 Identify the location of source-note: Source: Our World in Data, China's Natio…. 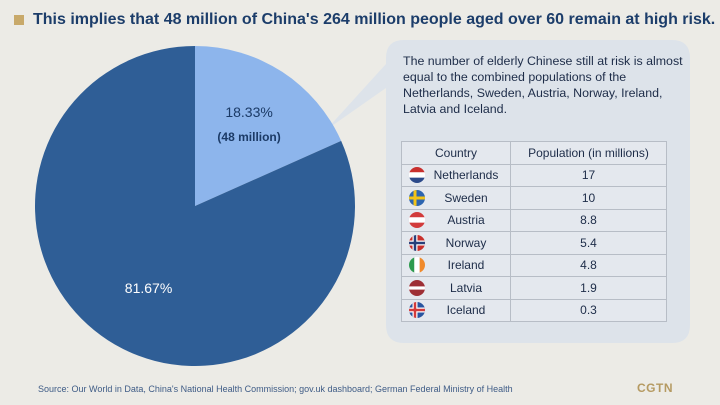
(275, 389).